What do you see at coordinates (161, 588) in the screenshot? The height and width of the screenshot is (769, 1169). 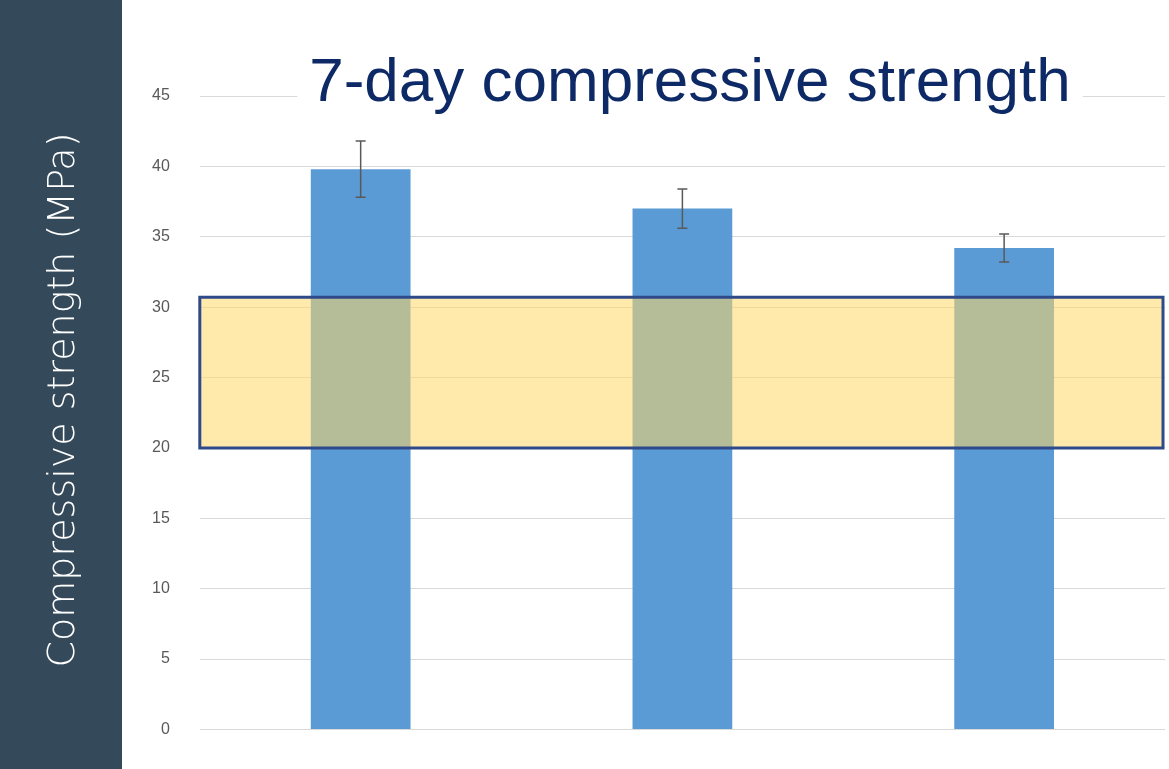 I see `y-tick-label: 10` at bounding box center [161, 588].